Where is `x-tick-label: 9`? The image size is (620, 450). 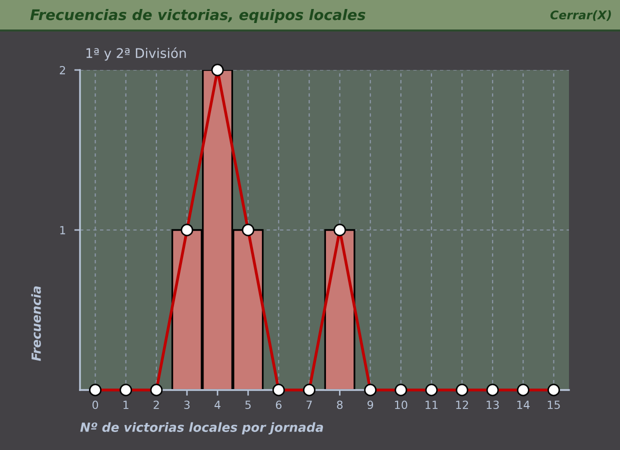
x-tick-label: 9 is located at coordinates (371, 405).